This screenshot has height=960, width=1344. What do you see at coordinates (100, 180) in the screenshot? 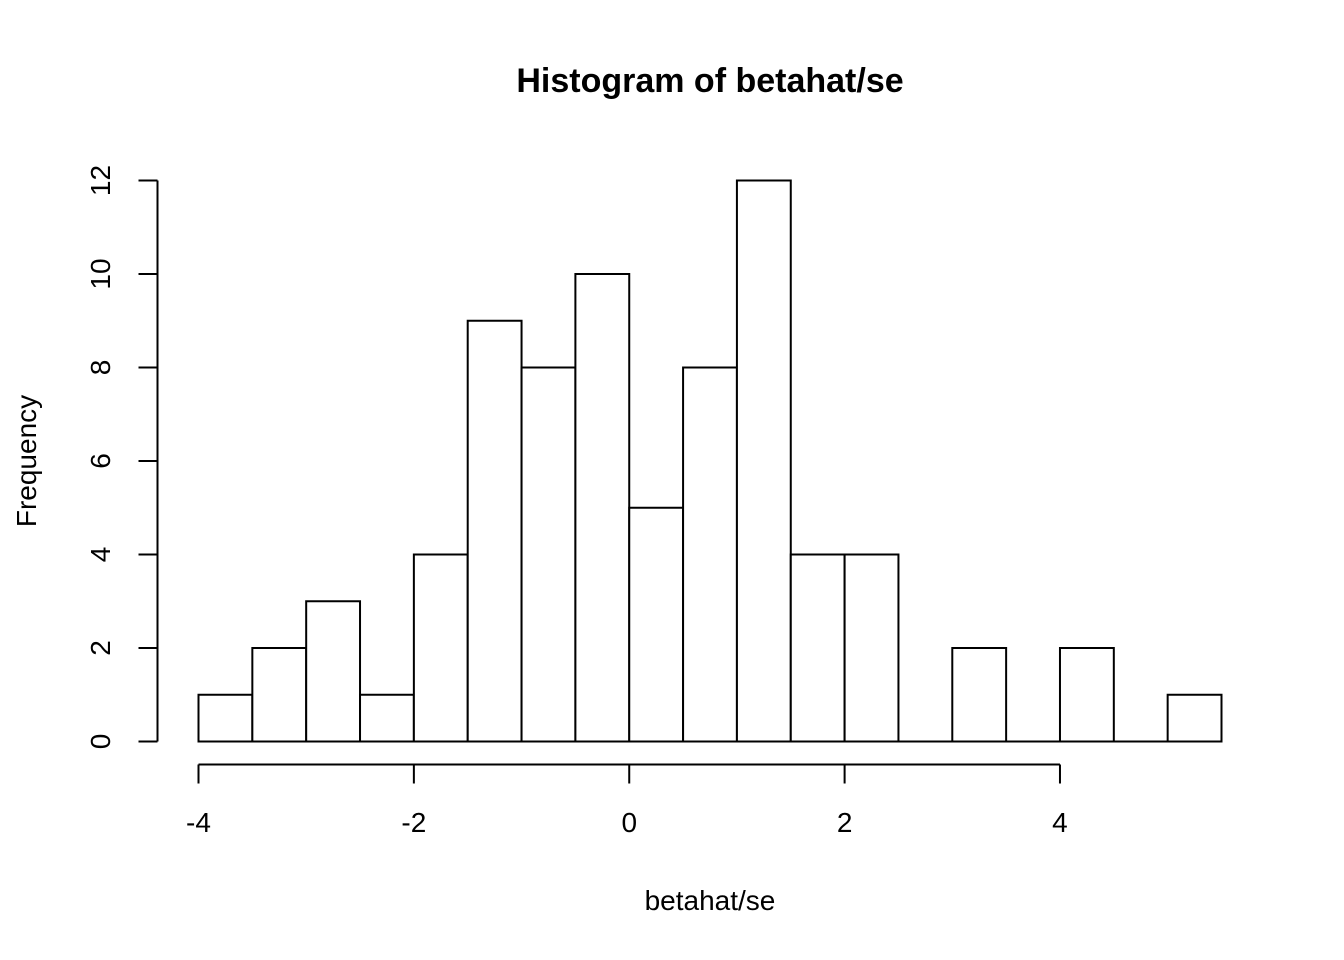
I see `y-tick-label: 12` at bounding box center [100, 180].